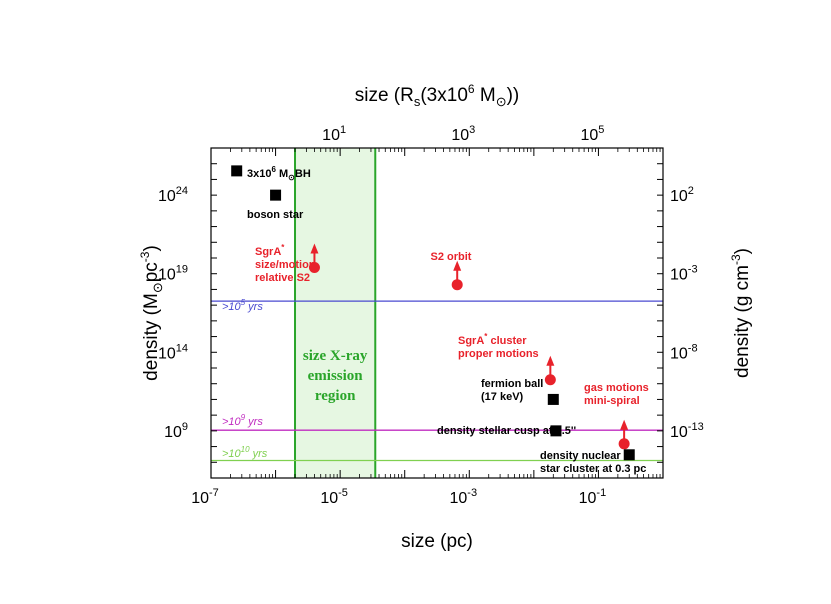  What do you see at coordinates (279, 173) in the screenshot?
I see `annotation-bh: 3x106 M⊙BH` at bounding box center [279, 173].